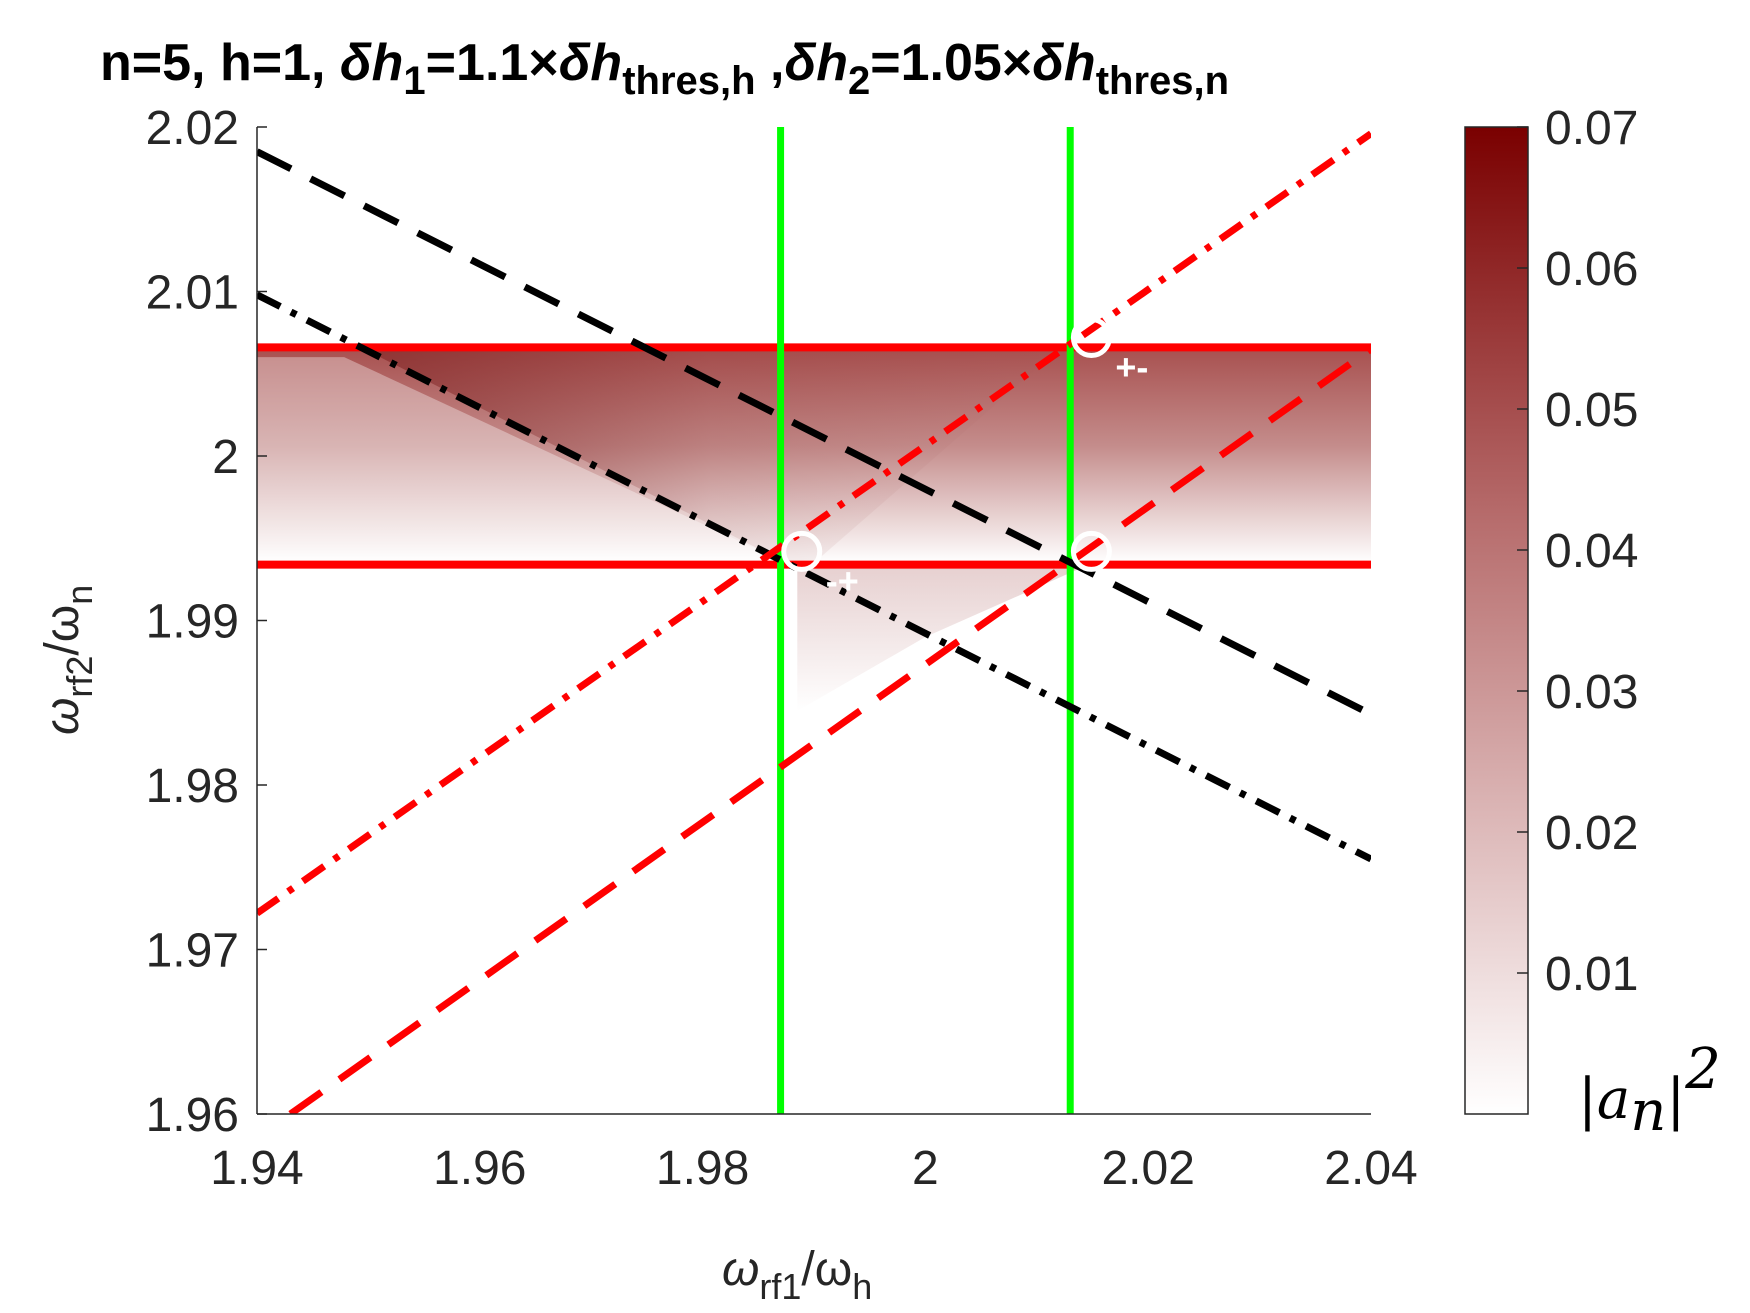 The height and width of the screenshot is (1313, 1750). I want to click on title-prefix: n=5, h=1,, so click(220, 63).